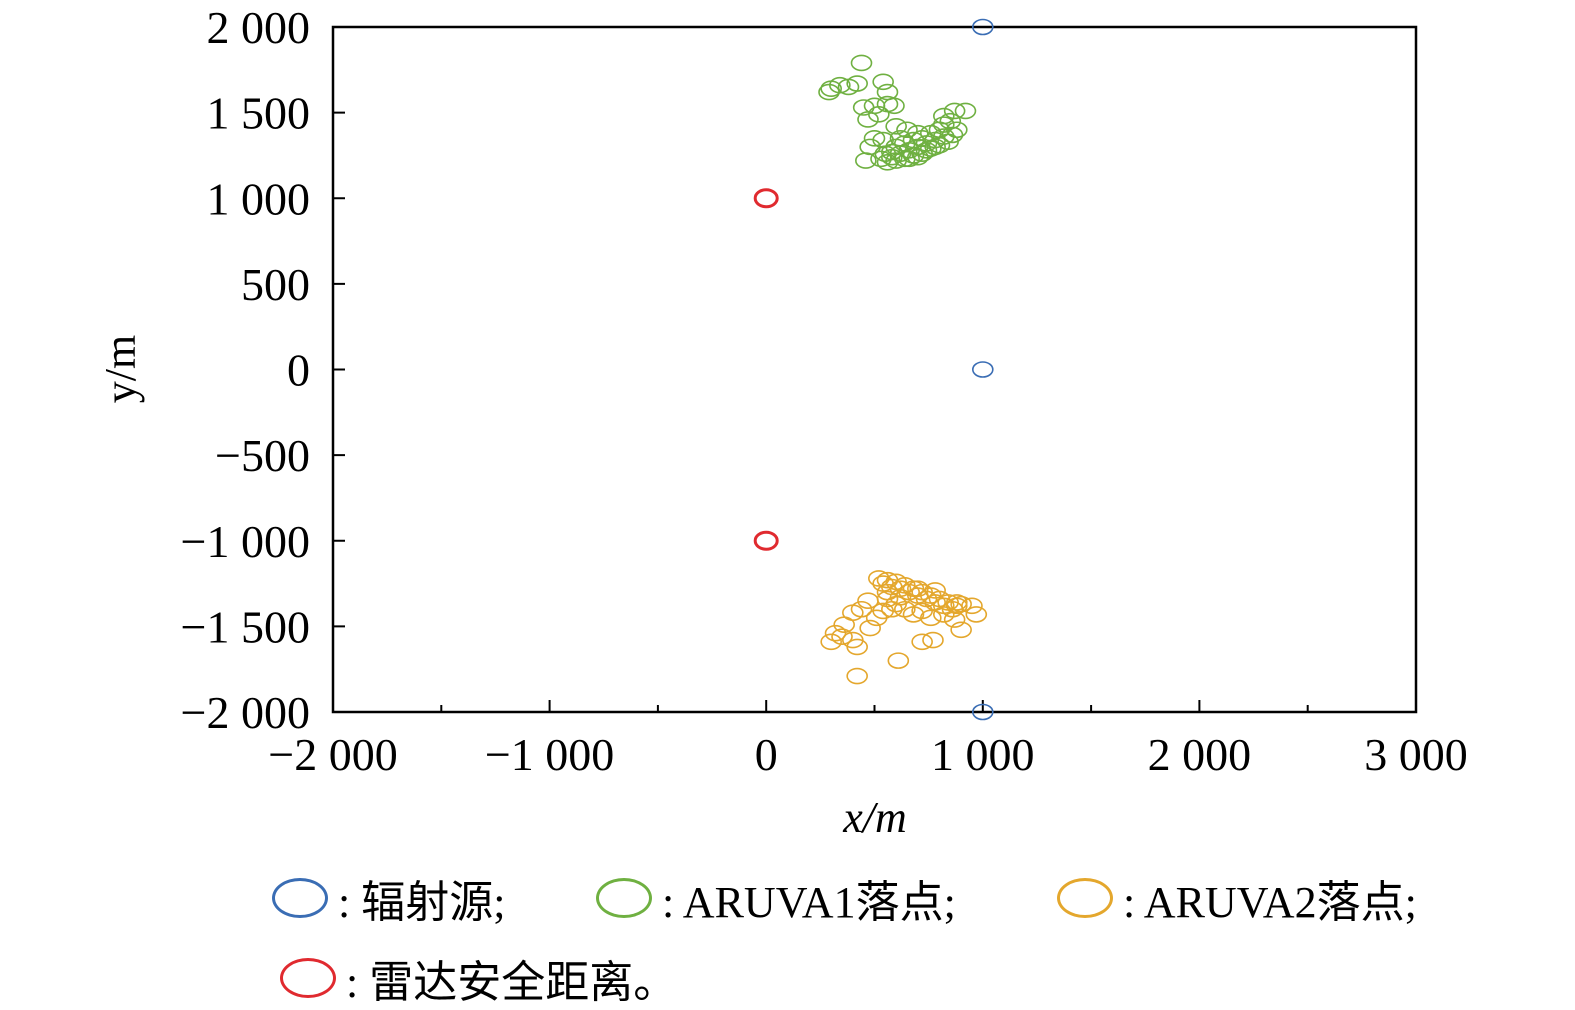 The image size is (1575, 1010). What do you see at coordinates (262, 455) in the screenshot?
I see `y-tick-label: −500` at bounding box center [262, 455].